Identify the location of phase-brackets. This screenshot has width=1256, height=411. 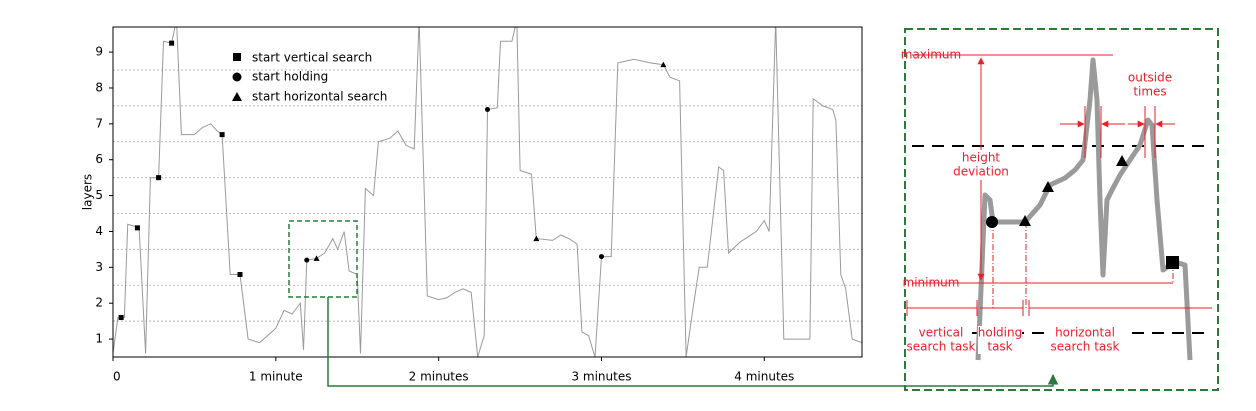
(1059, 308).